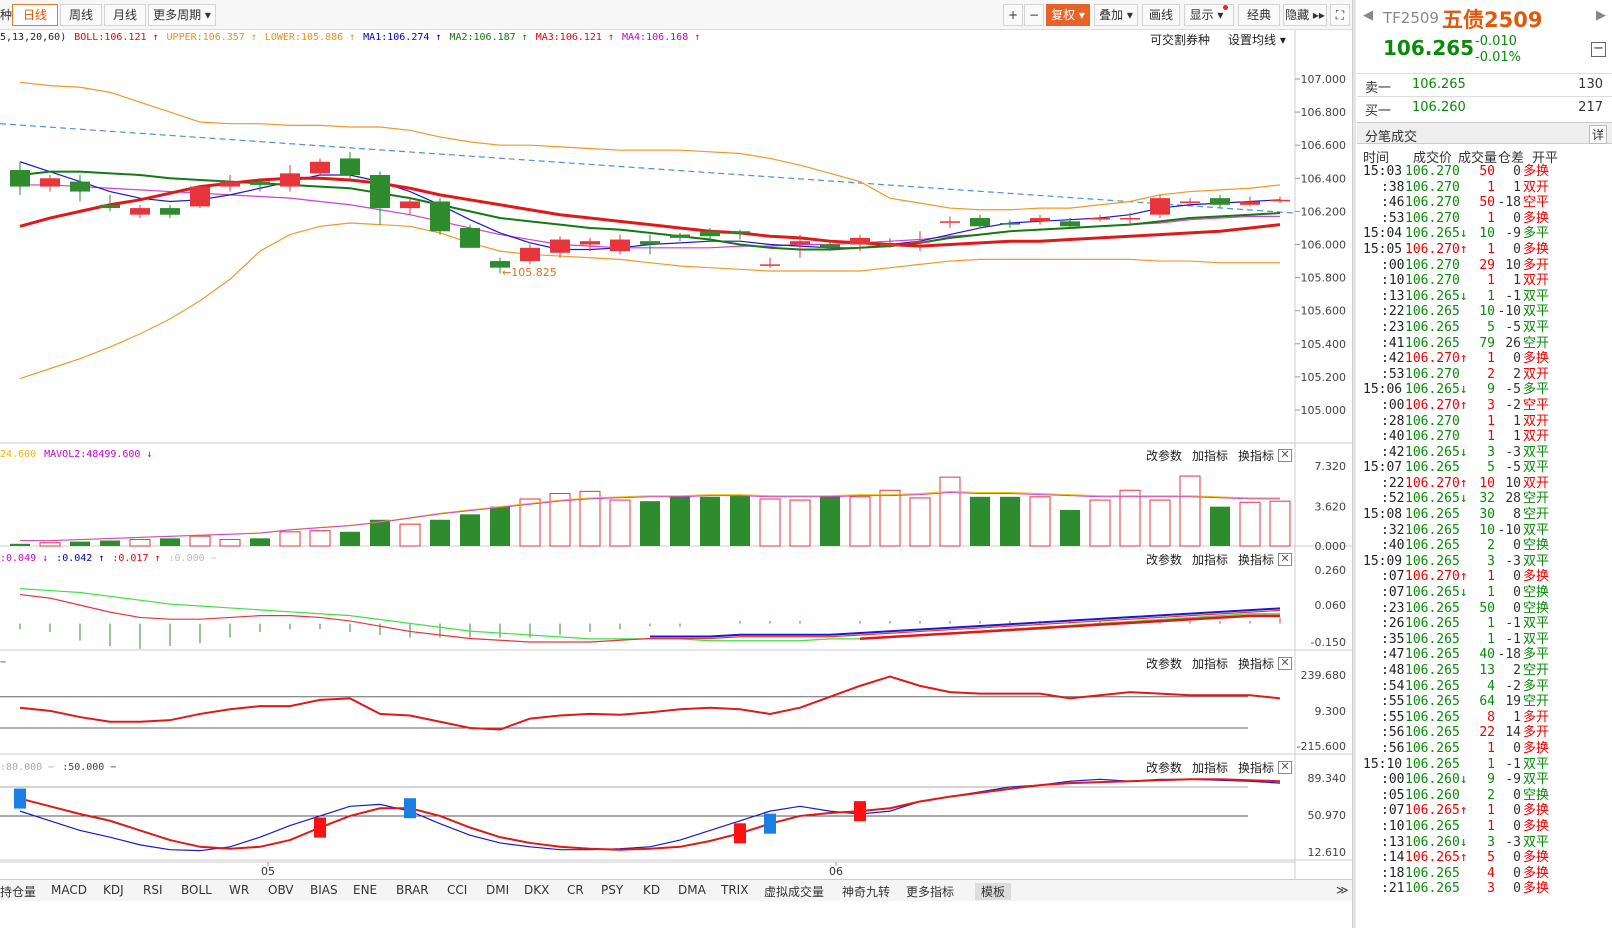 This screenshot has width=1612, height=928. What do you see at coordinates (1285, 455) in the screenshot?
I see `close-volume-icon: ✕` at bounding box center [1285, 455].